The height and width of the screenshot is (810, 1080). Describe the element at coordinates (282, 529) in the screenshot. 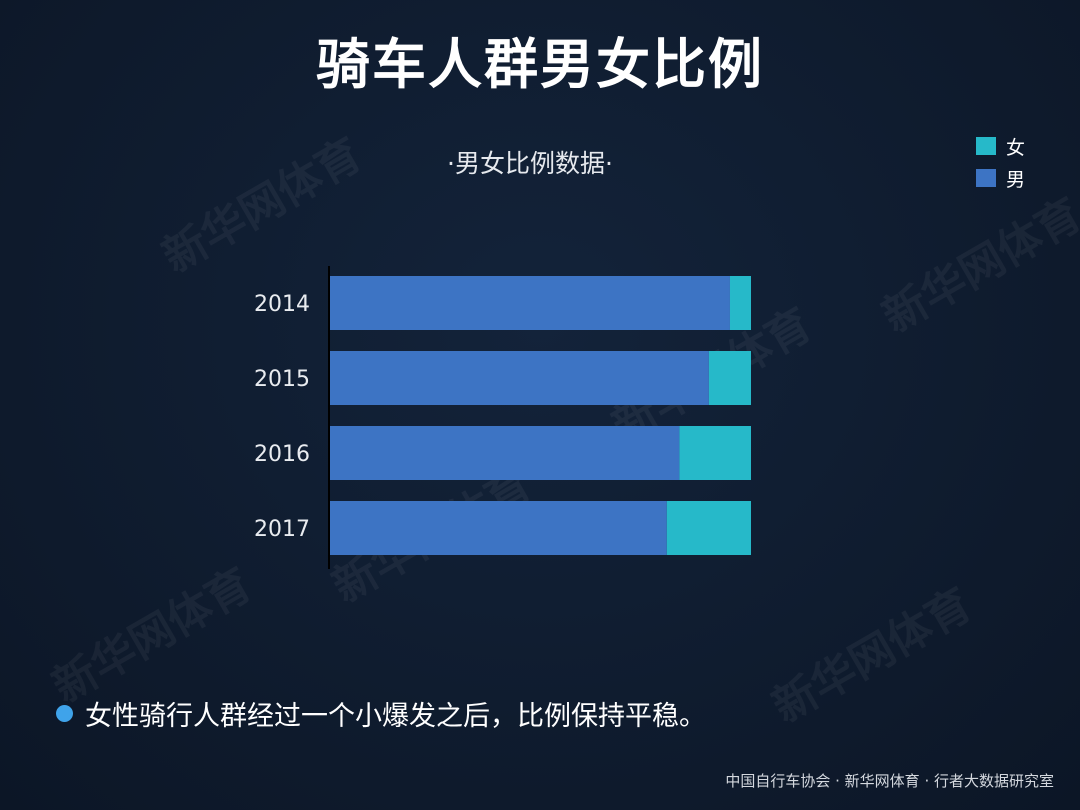

I see `y-tick-label-2017: 2017` at that location.